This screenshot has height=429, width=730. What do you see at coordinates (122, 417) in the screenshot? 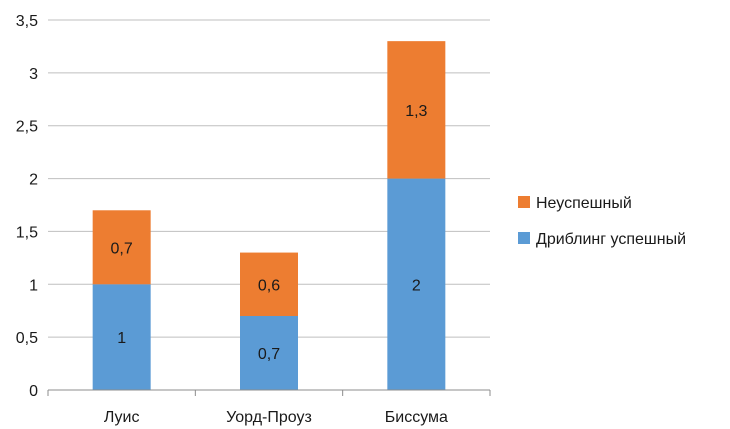
I see `x-tick-label: Луис` at bounding box center [122, 417].